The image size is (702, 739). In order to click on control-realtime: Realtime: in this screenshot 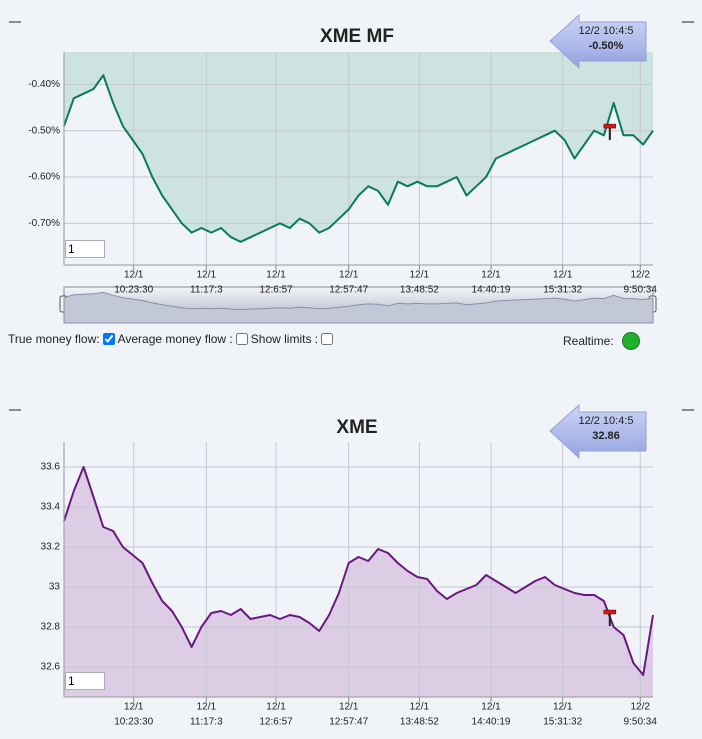, I will do `click(601, 341)`.